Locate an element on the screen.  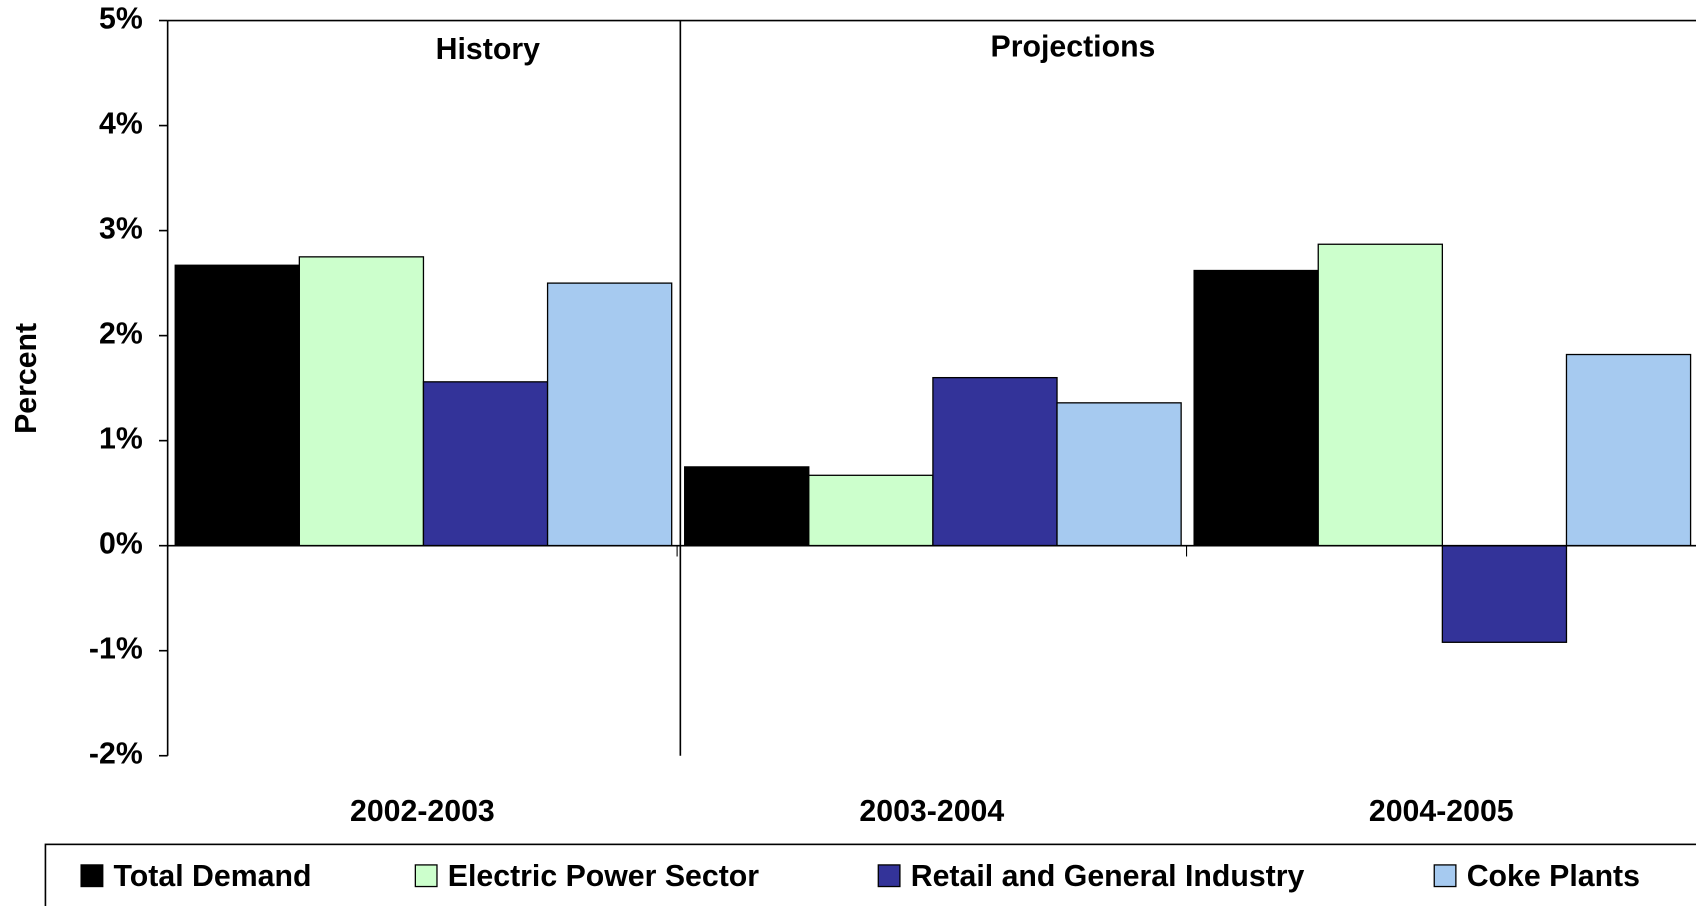
y-tick-label: 1% is located at coordinates (121, 439).